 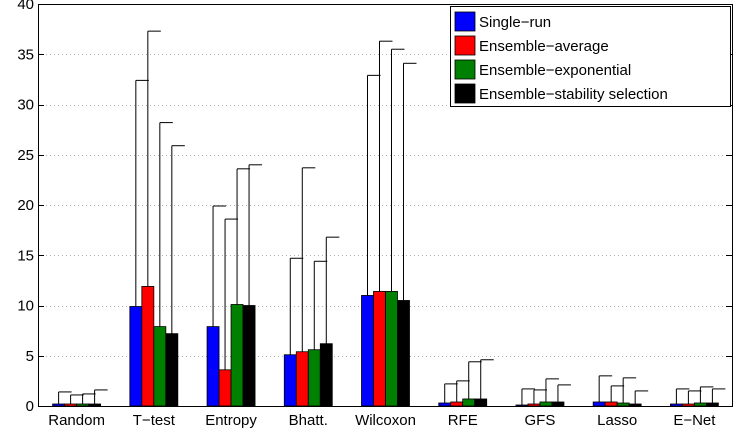 What do you see at coordinates (154, 420) in the screenshot?
I see `x-tick-label: T−test` at bounding box center [154, 420].